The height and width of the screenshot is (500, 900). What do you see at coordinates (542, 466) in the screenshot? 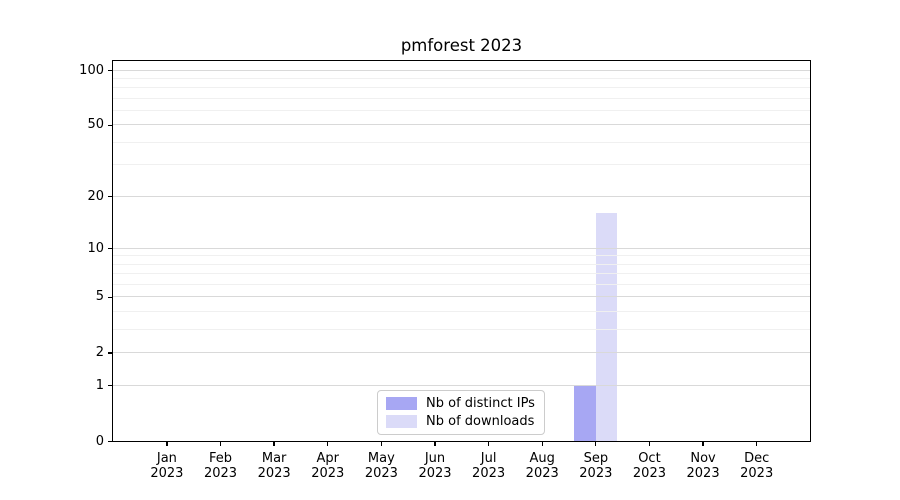
I see `x-tick-label: Aug 2023` at bounding box center [542, 466].